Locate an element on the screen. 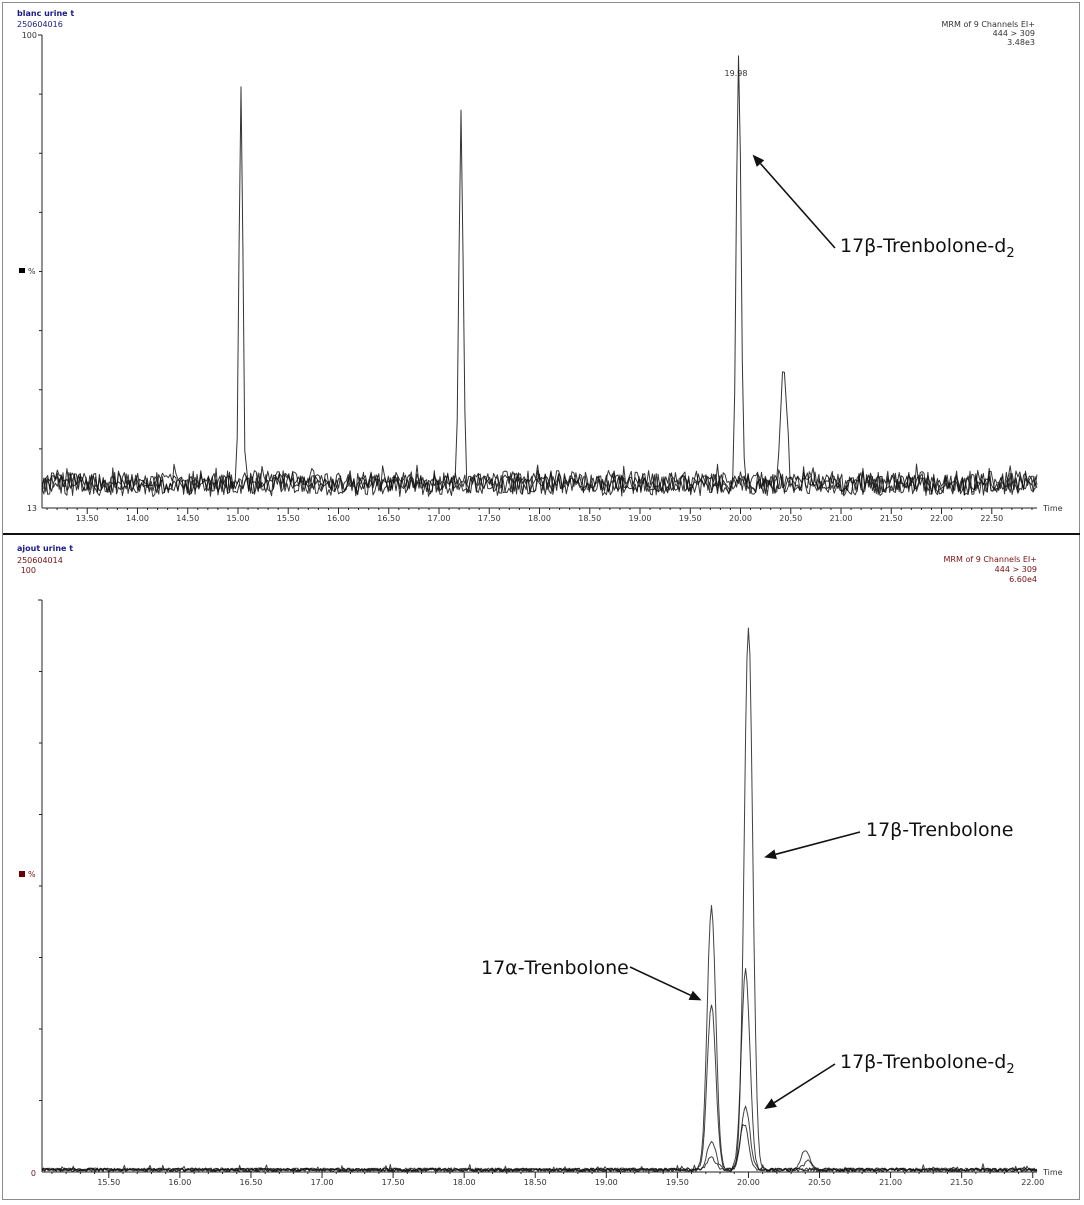 Image resolution: width=1084 pixels, height=1205 pixels. x-tick-label: 14.50 is located at coordinates (187, 518).